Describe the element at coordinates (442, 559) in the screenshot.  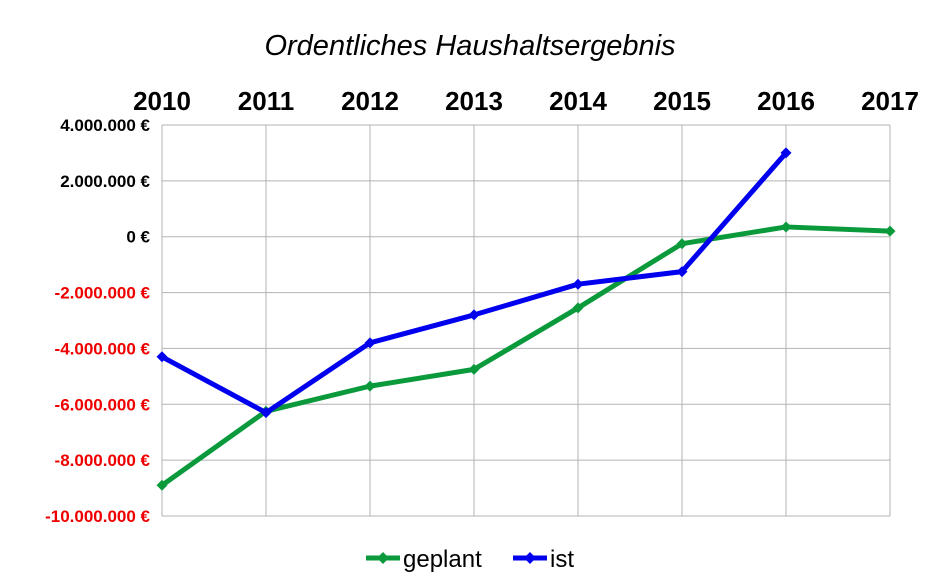
I see `legend-label-geplant: geplant` at that location.